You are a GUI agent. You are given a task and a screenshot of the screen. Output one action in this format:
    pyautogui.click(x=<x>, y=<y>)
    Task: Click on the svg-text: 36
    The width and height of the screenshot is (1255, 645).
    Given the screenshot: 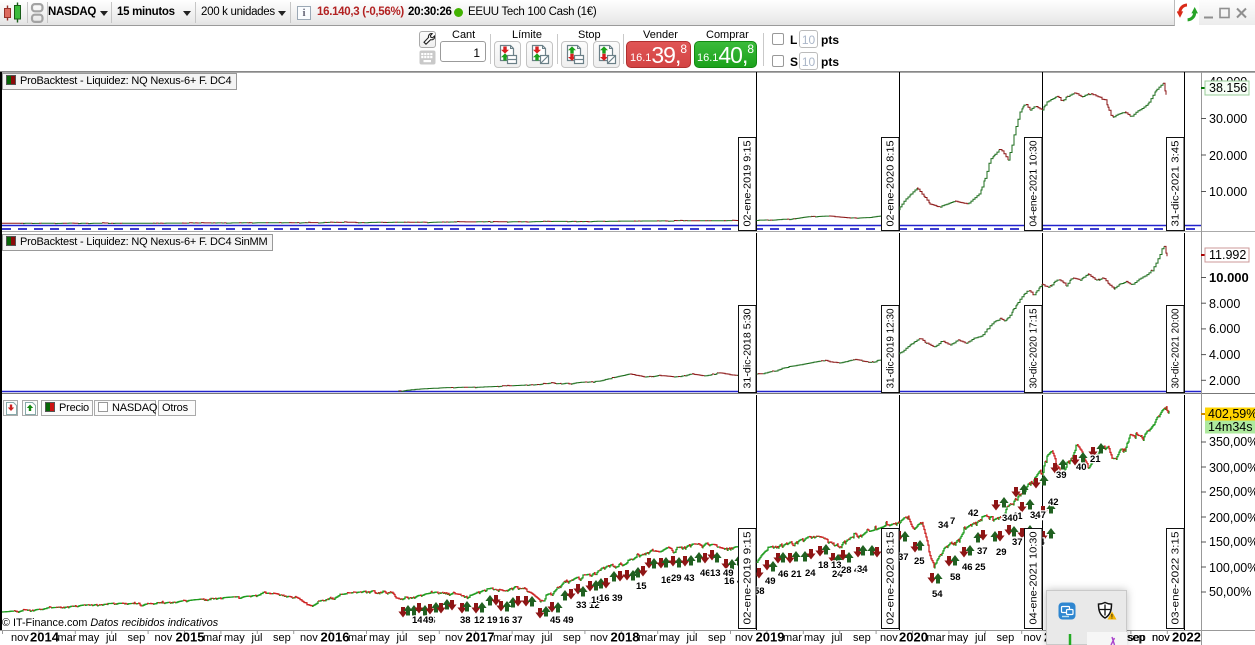 What is the action you would take?
    pyautogui.click(x=430, y=620)
    